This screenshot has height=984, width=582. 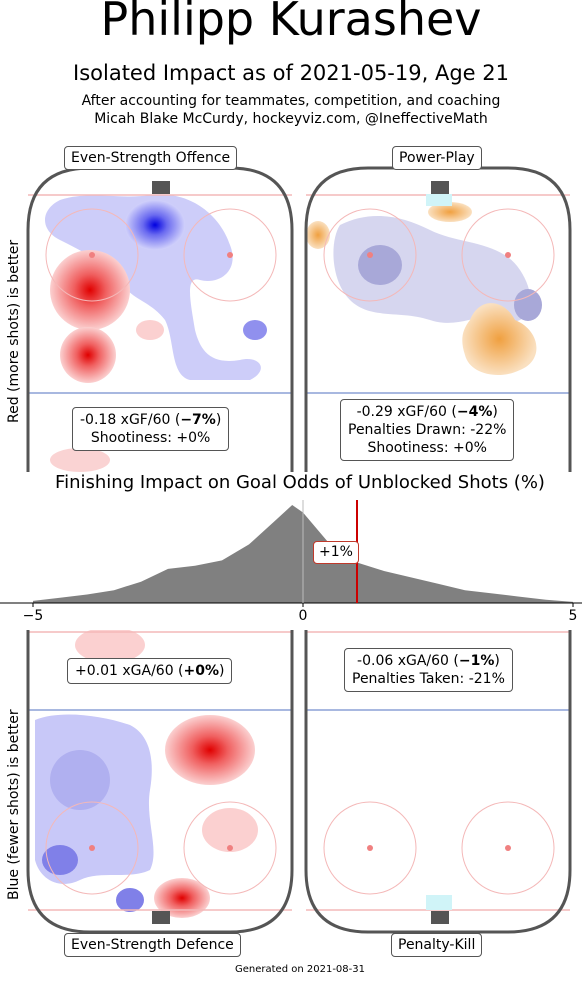 I want to click on stats-box-es-offence: -0.18 xGF/60 (−7%) Shootiness: +0%, so click(x=151, y=429).